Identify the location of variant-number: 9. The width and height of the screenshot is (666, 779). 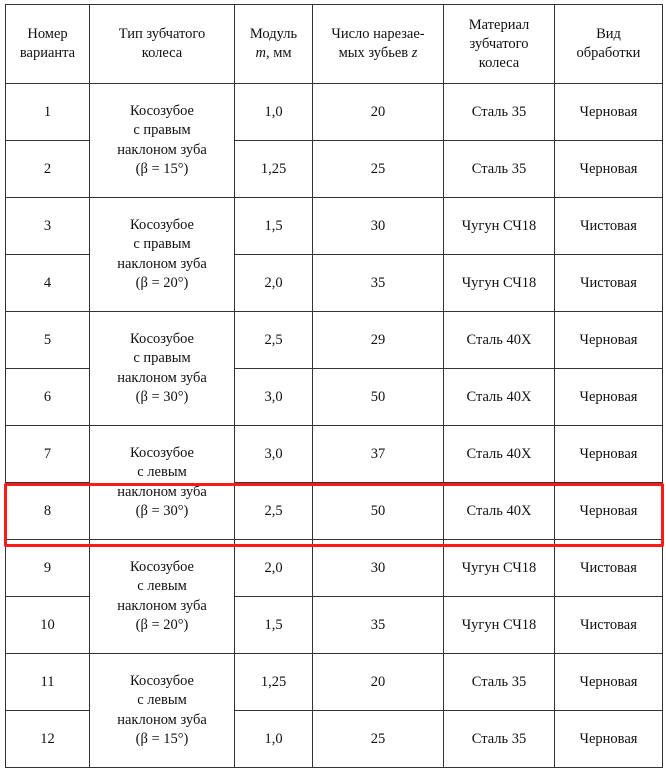
(47, 568).